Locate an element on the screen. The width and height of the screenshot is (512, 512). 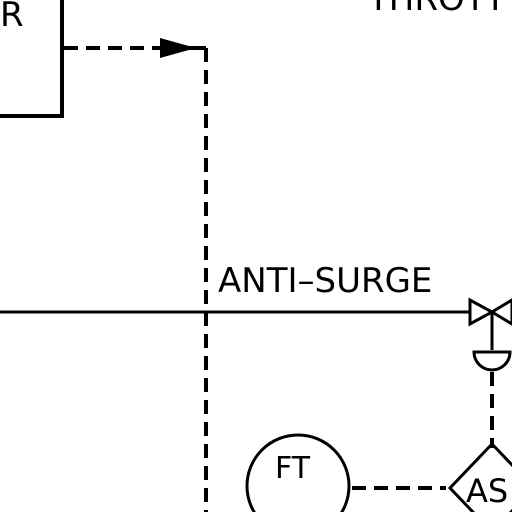
anti-surge-label: ANTI–SURGE is located at coordinates (325, 281).